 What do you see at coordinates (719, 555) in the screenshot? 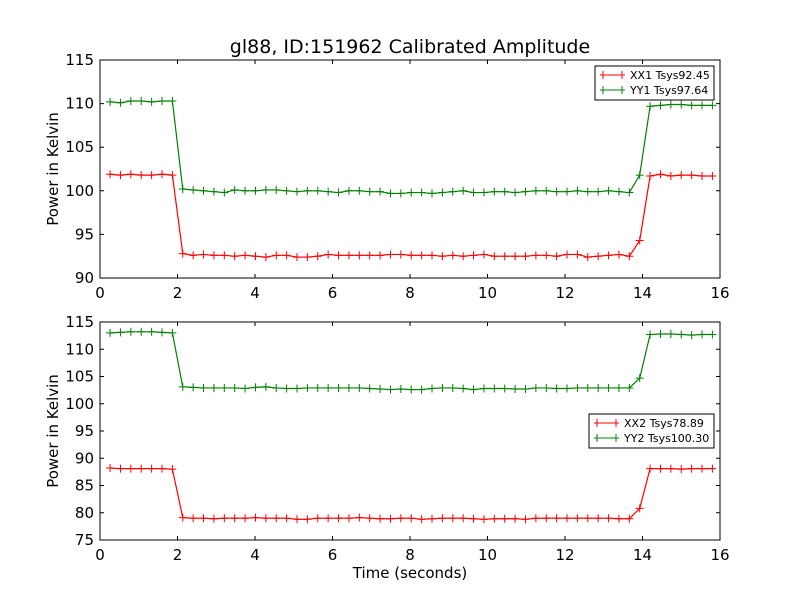
I see `x-tick-label: 16` at bounding box center [719, 555].